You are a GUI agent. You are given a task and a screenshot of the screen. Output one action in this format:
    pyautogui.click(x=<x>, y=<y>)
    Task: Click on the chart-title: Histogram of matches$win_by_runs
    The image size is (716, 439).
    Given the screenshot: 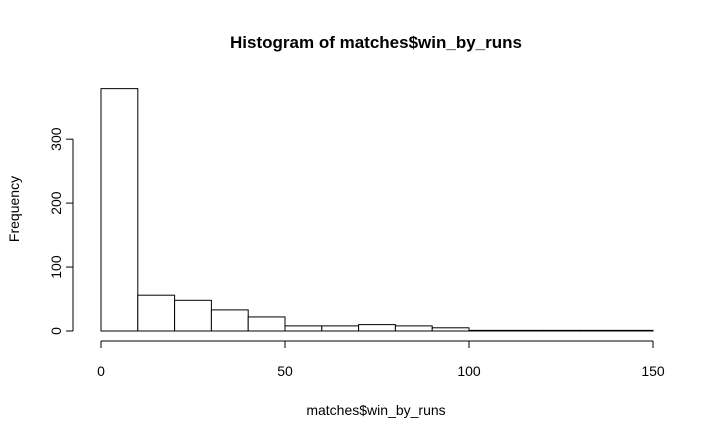 What is the action you would take?
    pyautogui.click(x=376, y=42)
    